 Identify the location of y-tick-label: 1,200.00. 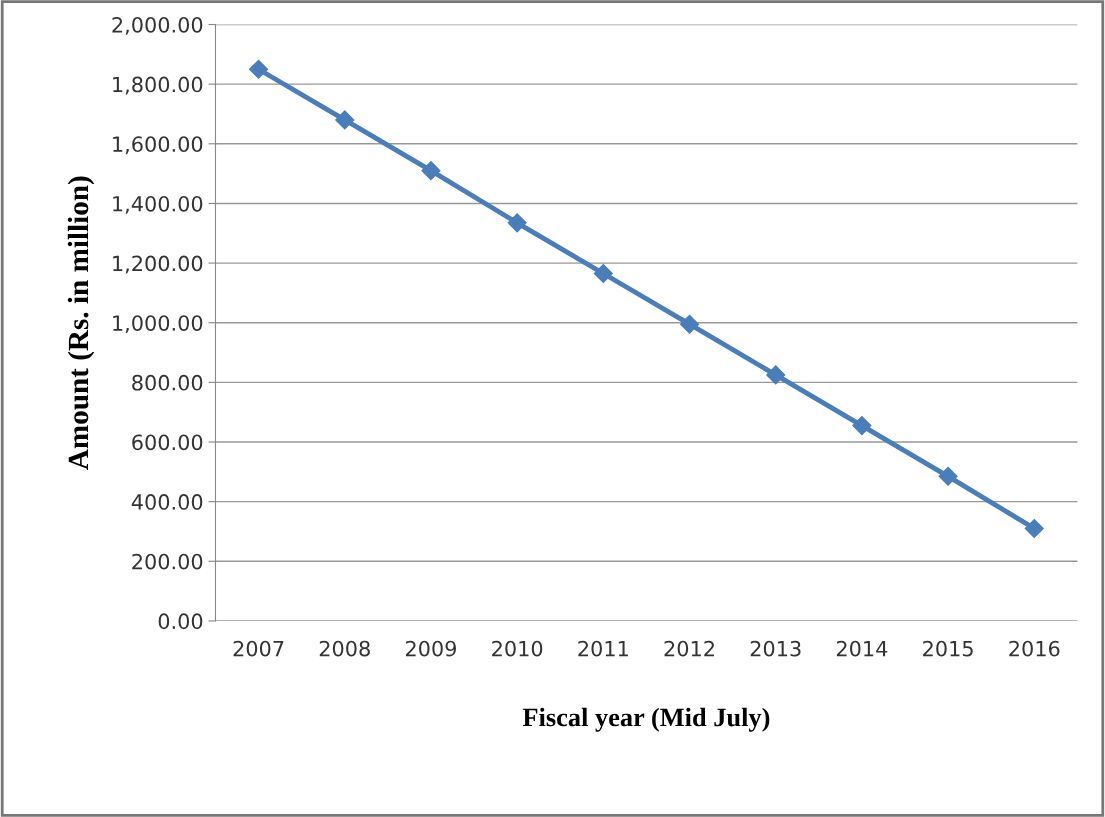
(158, 264).